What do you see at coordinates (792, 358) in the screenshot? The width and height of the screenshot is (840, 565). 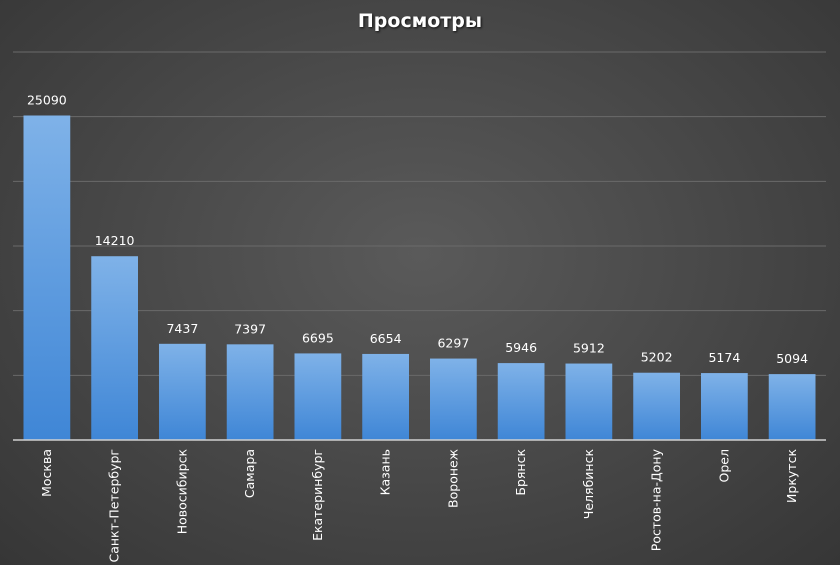 I see `data-label: 5094` at bounding box center [792, 358].